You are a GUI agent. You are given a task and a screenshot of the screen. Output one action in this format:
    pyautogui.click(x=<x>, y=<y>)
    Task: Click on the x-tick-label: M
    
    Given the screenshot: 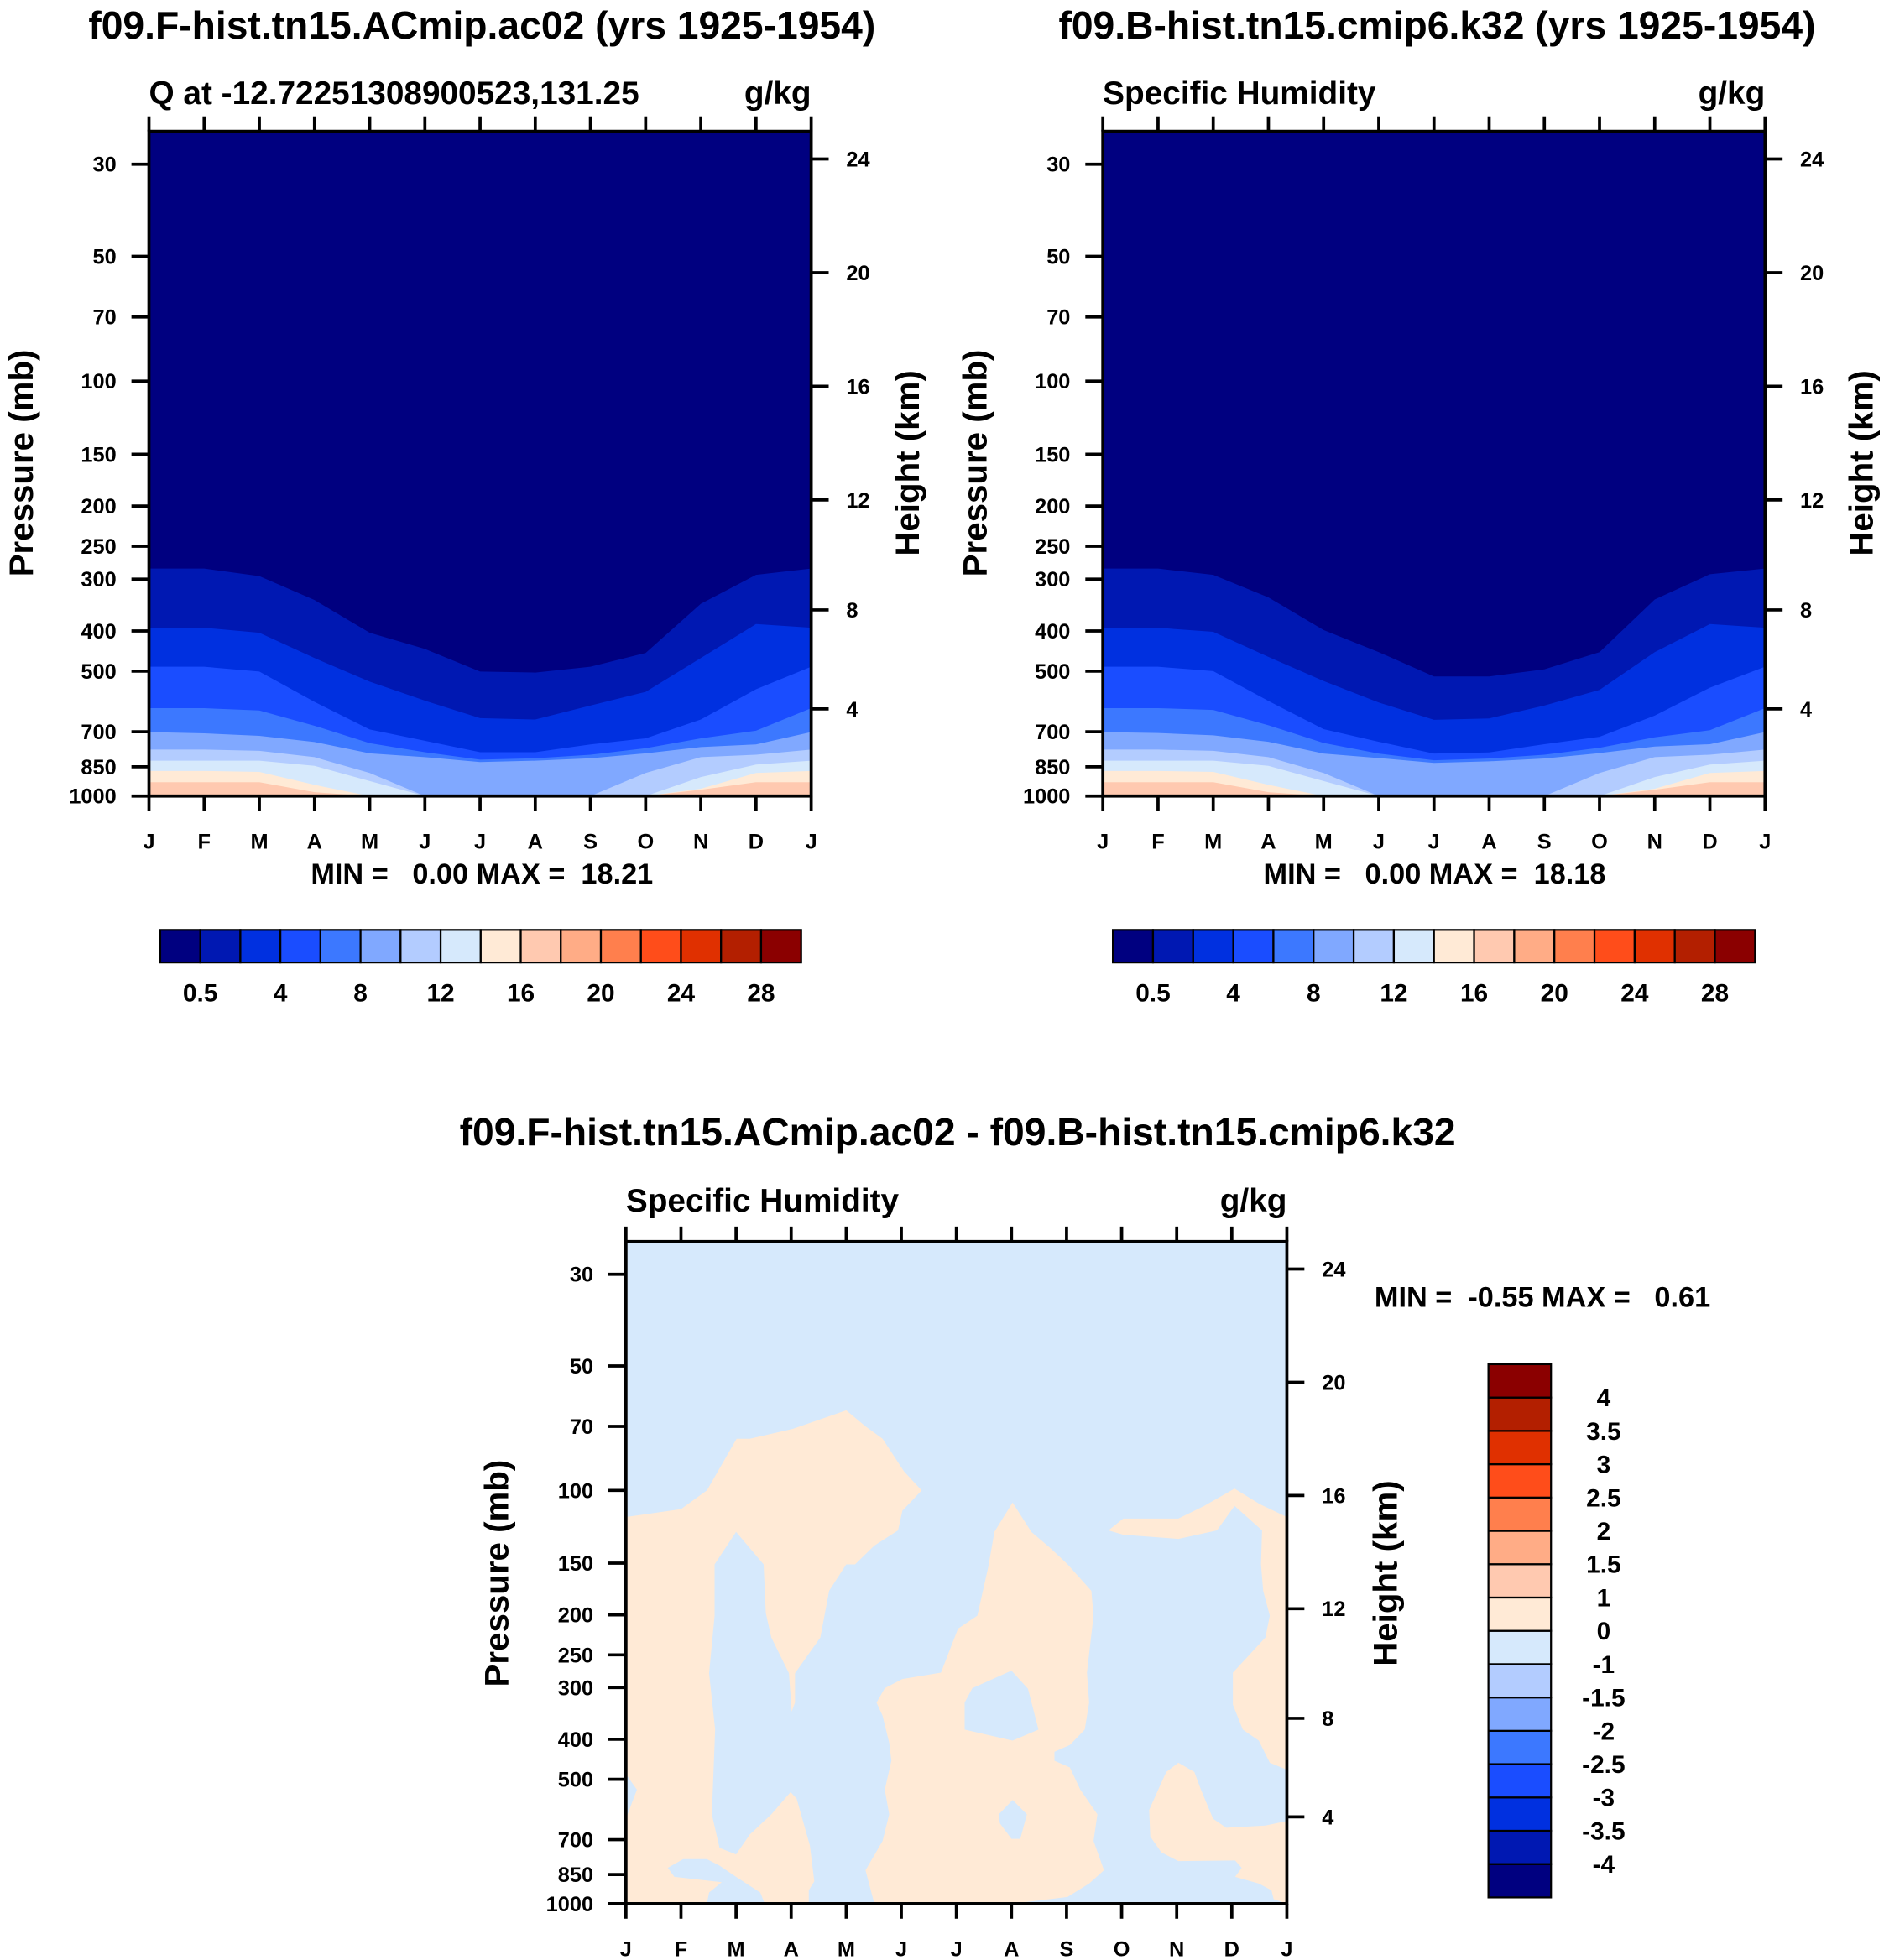 What is the action you would take?
    pyautogui.click(x=259, y=842)
    